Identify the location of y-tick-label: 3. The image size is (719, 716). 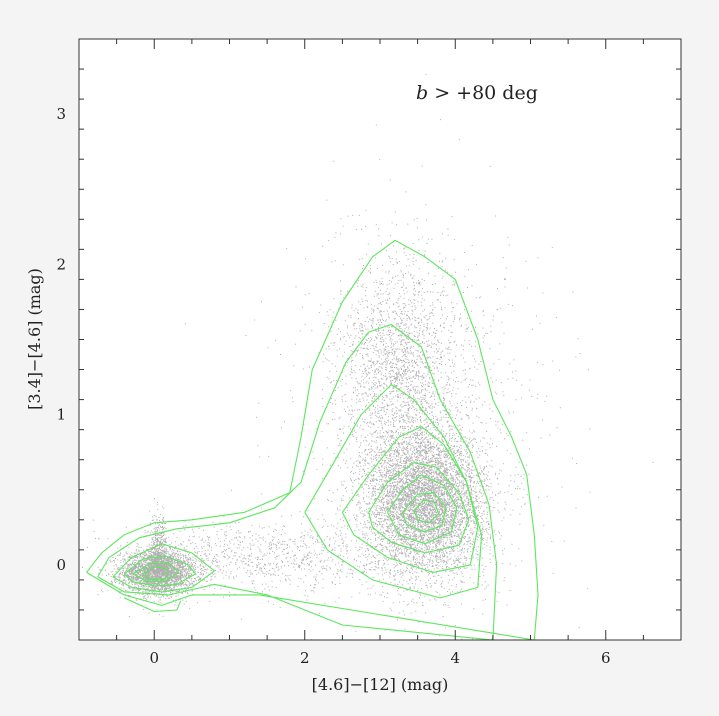
(61, 114).